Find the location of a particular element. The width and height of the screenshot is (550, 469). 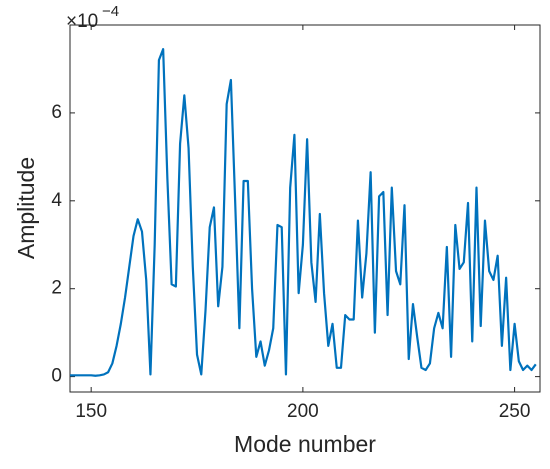

x-axis-label: Mode number is located at coordinates (305, 444).